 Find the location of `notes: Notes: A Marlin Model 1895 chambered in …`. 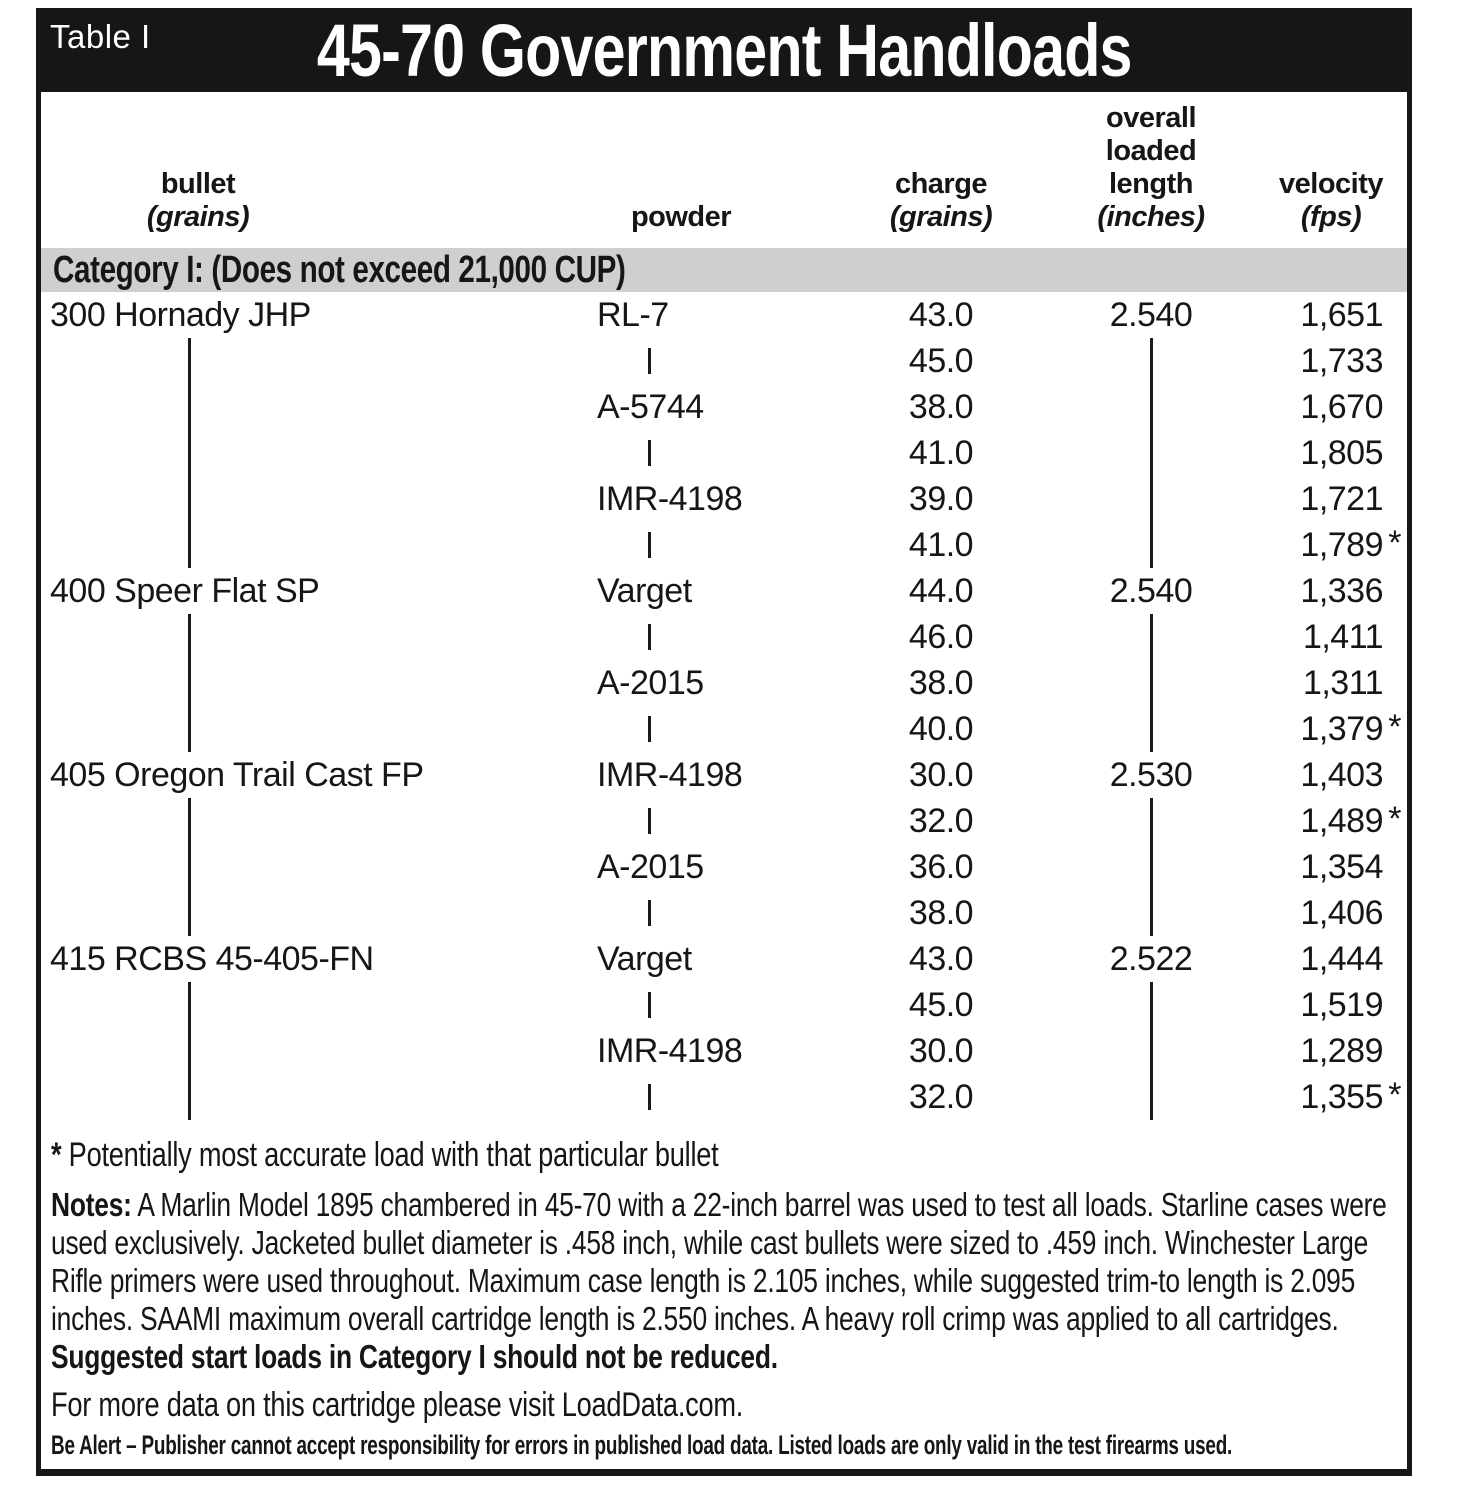

notes: Notes: A Marlin Model 1895 chambered in … is located at coordinates (729, 1281).